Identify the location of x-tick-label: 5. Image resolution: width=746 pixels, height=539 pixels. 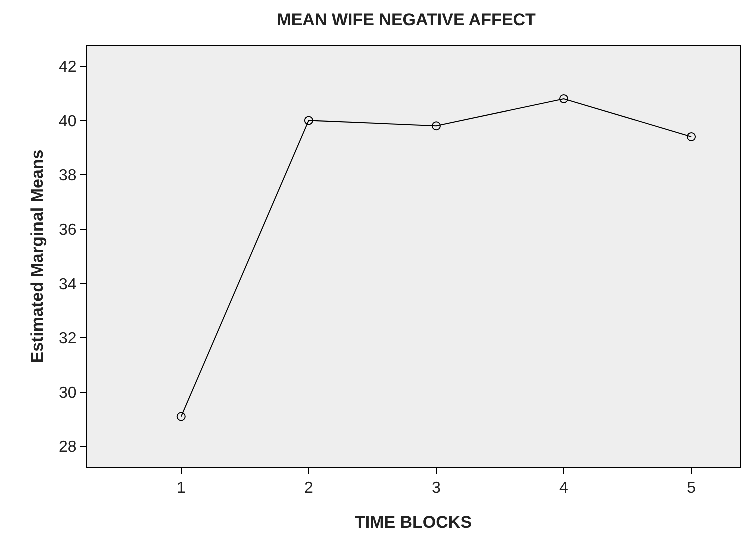
(691, 489).